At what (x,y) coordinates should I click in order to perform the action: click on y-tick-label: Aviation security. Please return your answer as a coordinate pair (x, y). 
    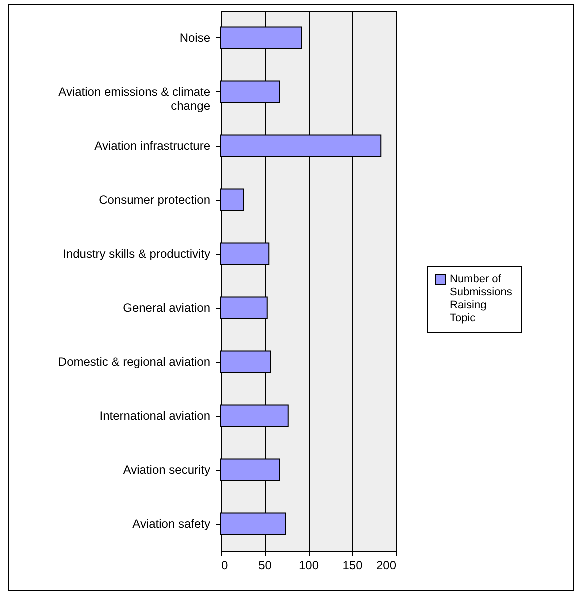
    Looking at the image, I should click on (166, 470).